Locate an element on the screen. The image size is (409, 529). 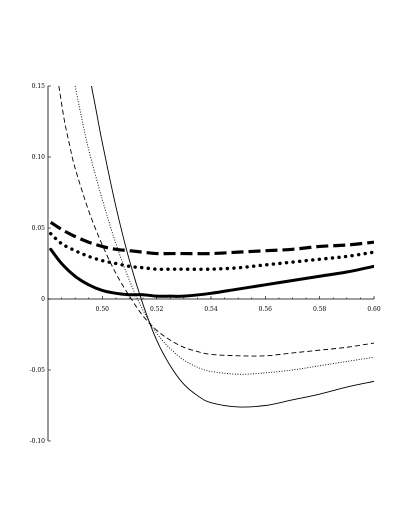
x-tick-label: 0.52 is located at coordinates (157, 309).